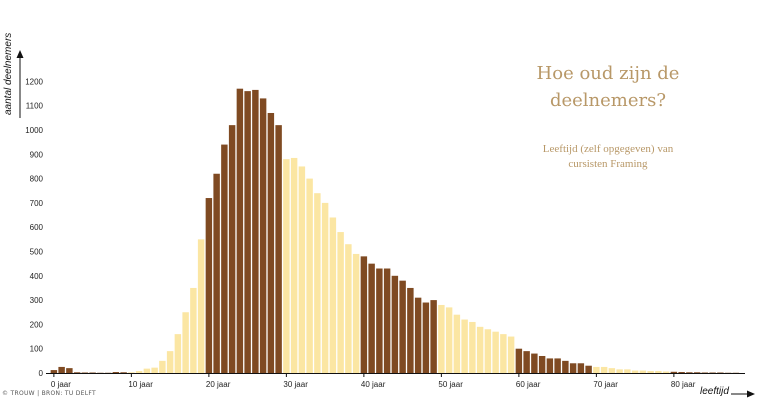 This screenshot has height=408, width=763. Describe the element at coordinates (37, 252) in the screenshot. I see `y-tick-label-500: 500` at that location.